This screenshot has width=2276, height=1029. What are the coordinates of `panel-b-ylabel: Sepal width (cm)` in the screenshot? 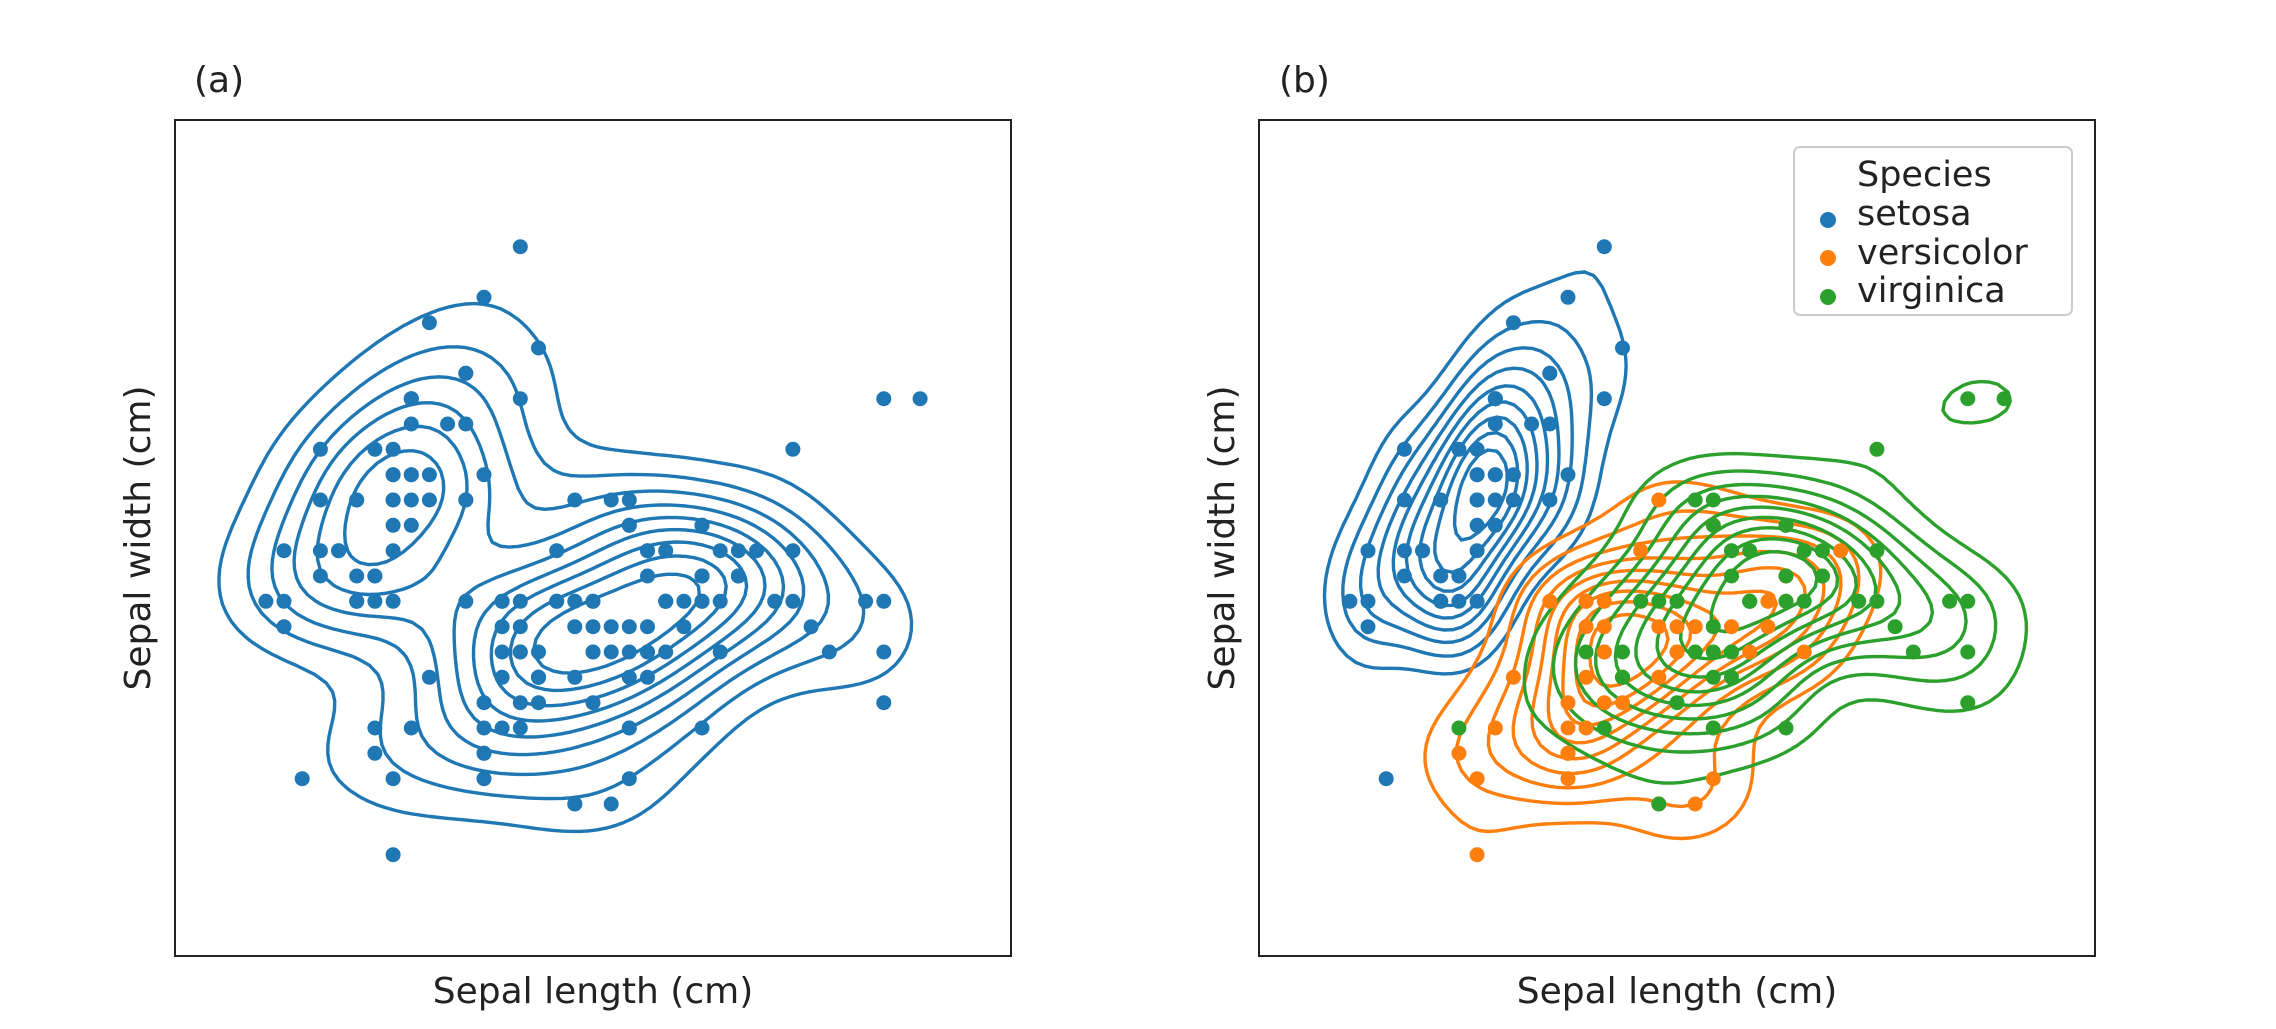 It's located at (1222, 538).